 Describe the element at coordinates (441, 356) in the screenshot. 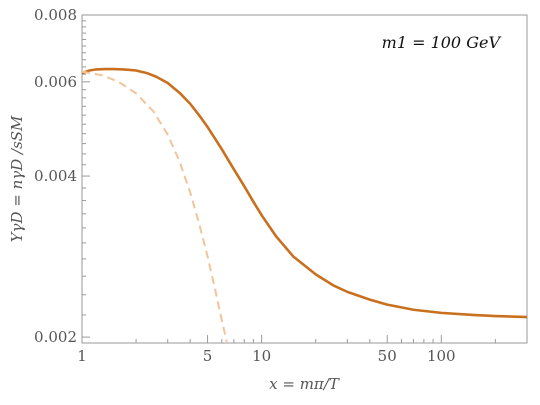

I see `x-tick-label: 100` at that location.